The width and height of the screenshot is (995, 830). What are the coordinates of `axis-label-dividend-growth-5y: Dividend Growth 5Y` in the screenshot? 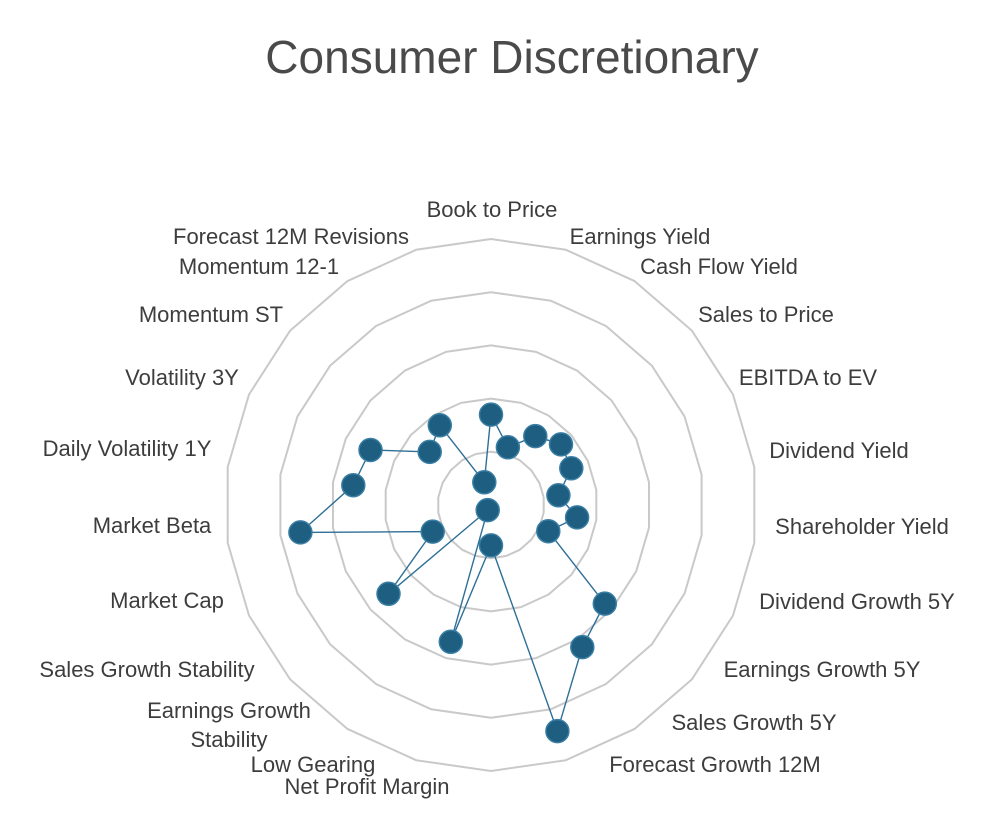 It's located at (857, 601).